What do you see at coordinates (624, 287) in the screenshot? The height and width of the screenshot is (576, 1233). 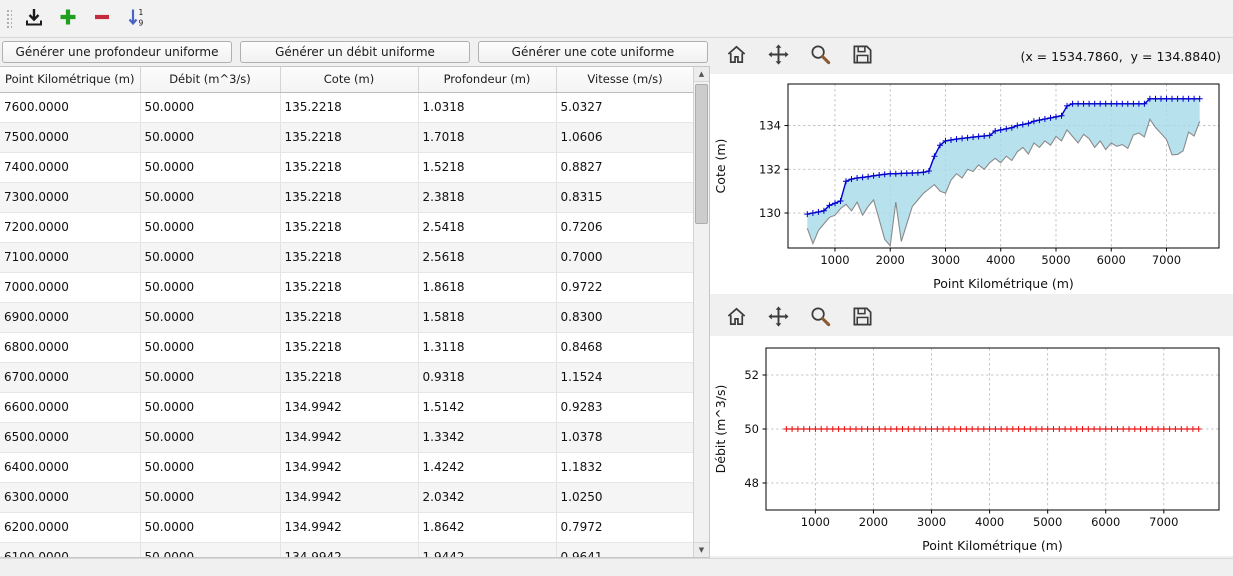 I see `table-cell: 0.9722` at bounding box center [624, 287].